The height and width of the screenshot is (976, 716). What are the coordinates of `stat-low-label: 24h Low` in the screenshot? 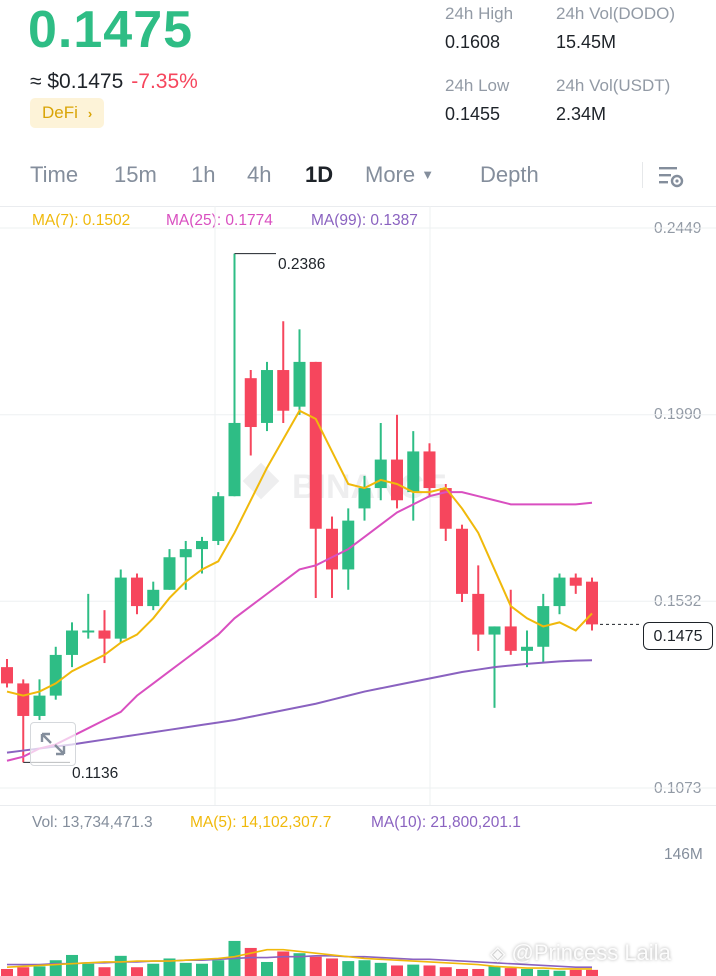 It's located at (477, 85).